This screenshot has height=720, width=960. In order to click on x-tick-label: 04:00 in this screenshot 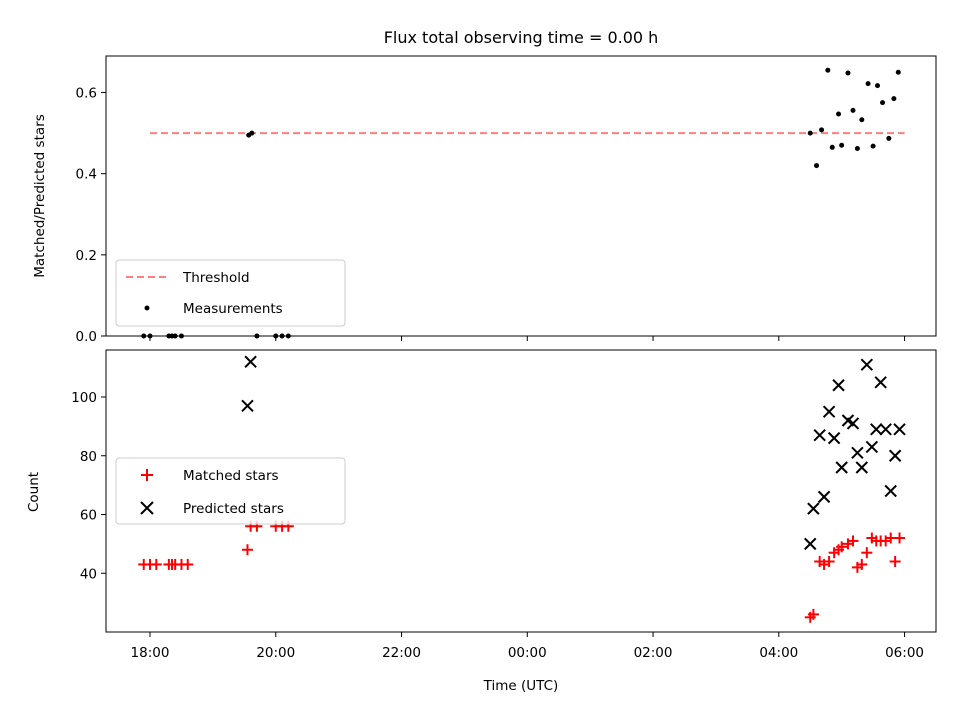, I will do `click(778, 653)`.